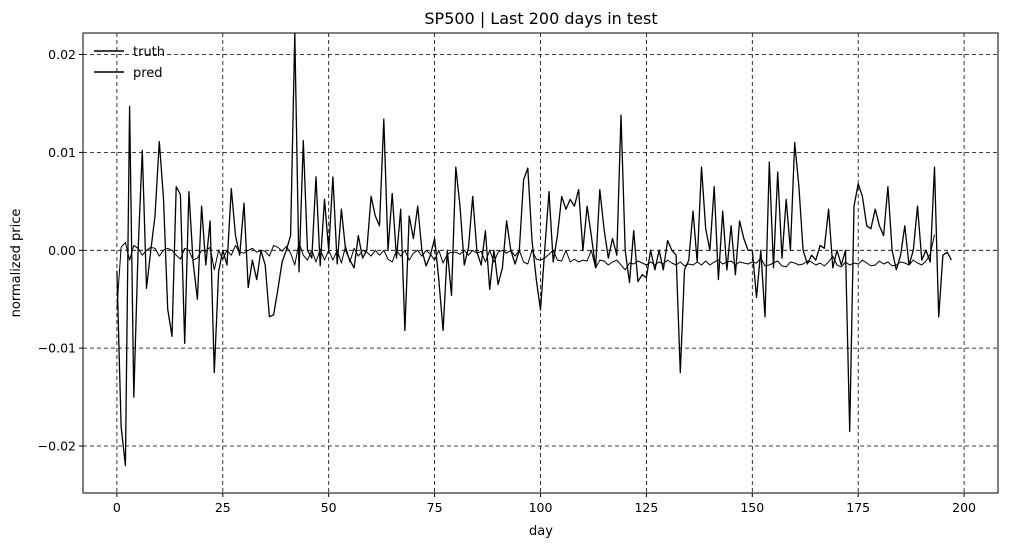 This screenshot has width=1025, height=547. I want to click on legend-label-truth: truth, so click(149, 52).